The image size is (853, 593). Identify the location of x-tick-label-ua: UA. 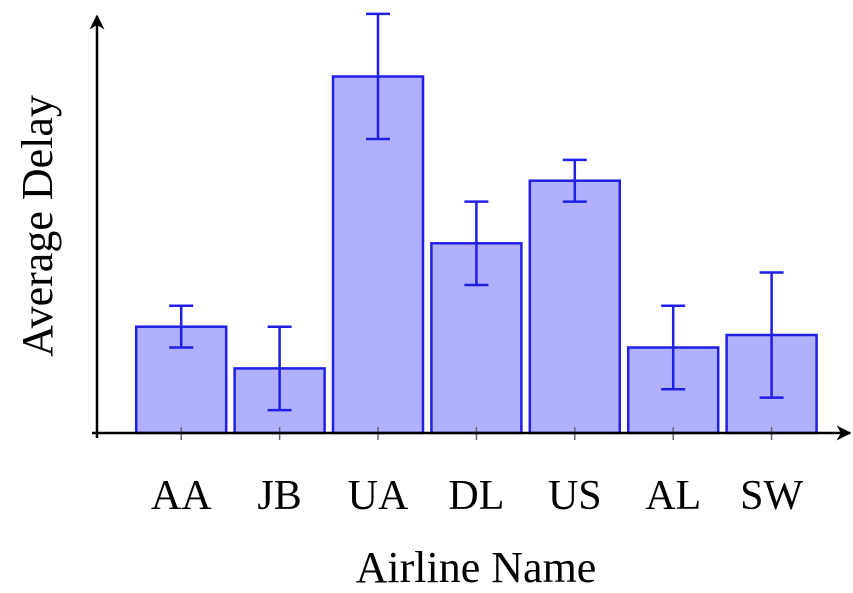
(378, 496).